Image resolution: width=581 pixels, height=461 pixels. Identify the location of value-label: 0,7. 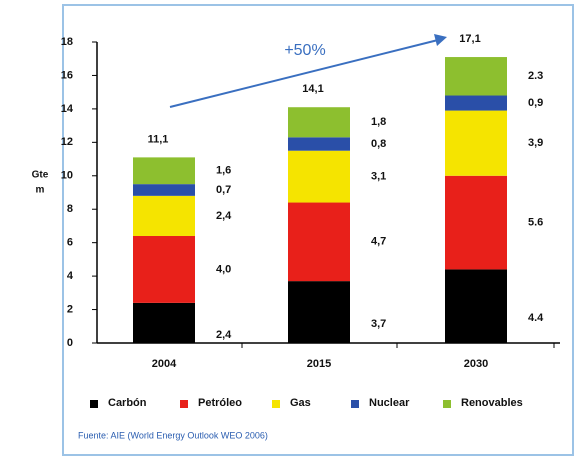
(223, 190).